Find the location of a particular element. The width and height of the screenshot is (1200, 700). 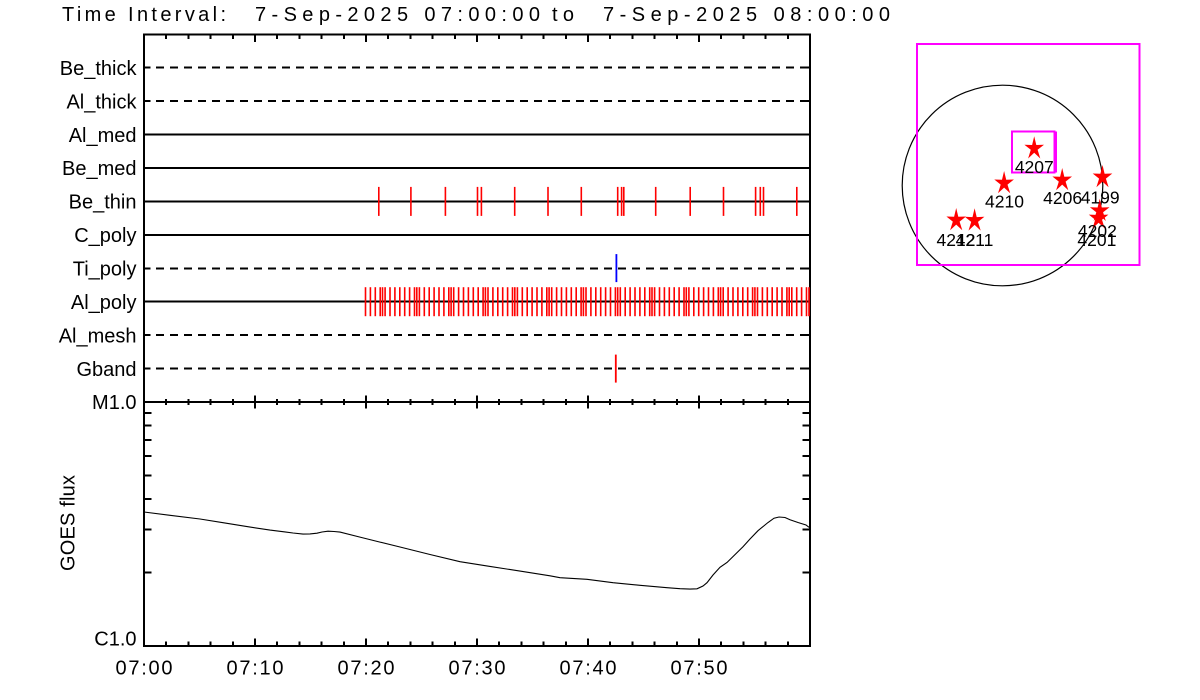

svg-text: 07:00 is located at coordinates (144, 669).